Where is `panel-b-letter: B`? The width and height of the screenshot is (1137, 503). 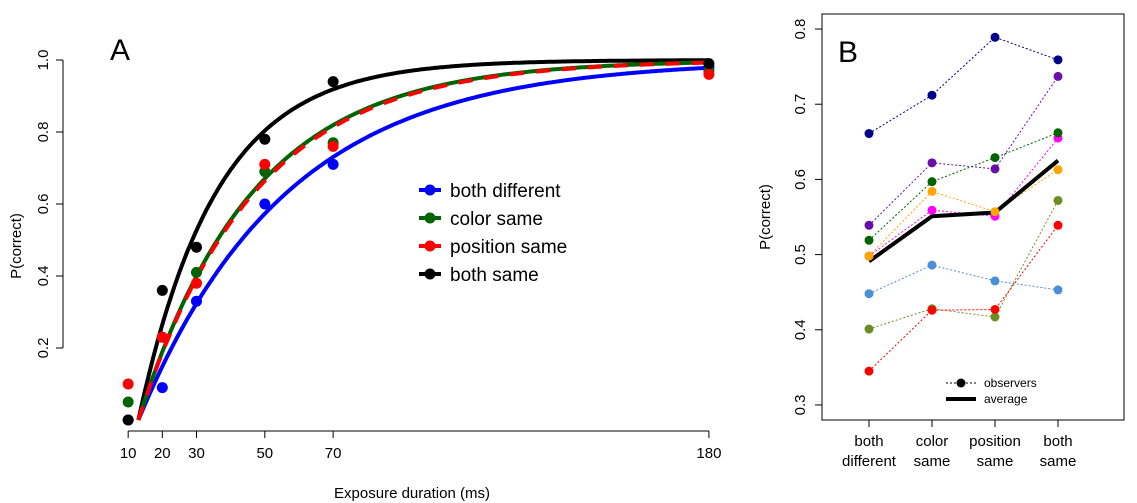 panel-b-letter: B is located at coordinates (848, 52).